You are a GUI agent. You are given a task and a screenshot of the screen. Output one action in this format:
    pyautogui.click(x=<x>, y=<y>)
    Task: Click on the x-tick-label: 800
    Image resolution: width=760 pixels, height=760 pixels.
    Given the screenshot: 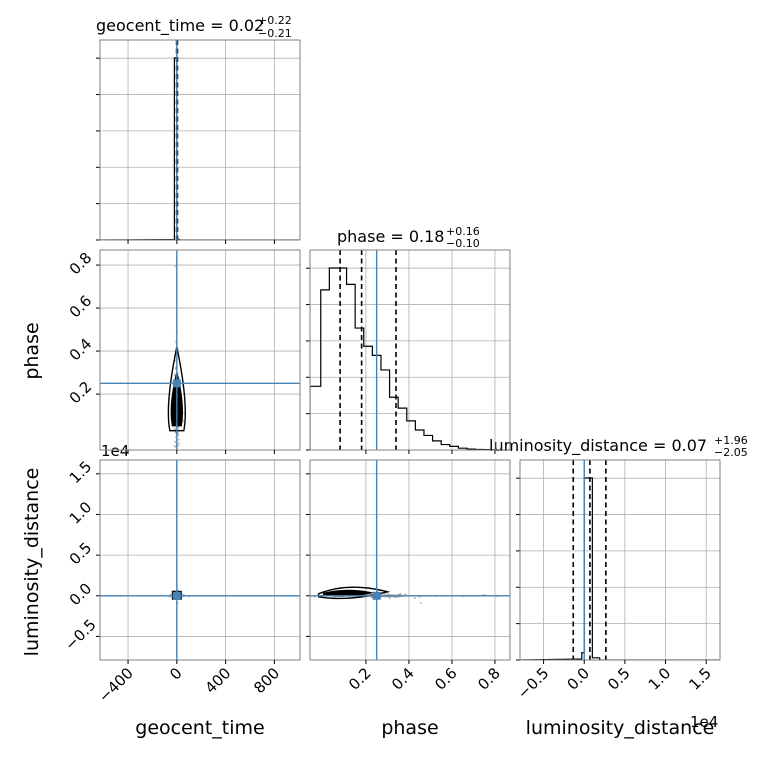 What is the action you would take?
    pyautogui.click(x=266, y=680)
    